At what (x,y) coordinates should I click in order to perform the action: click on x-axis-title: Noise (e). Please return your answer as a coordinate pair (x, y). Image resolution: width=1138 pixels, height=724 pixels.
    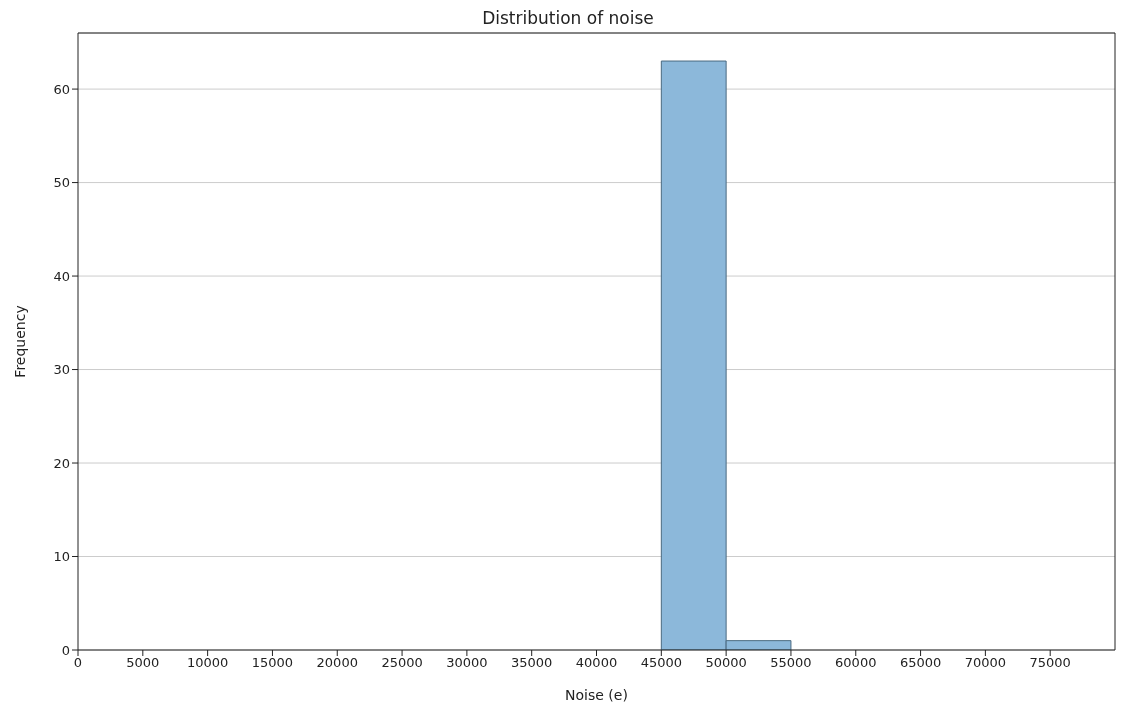
    Looking at the image, I should click on (596, 695).